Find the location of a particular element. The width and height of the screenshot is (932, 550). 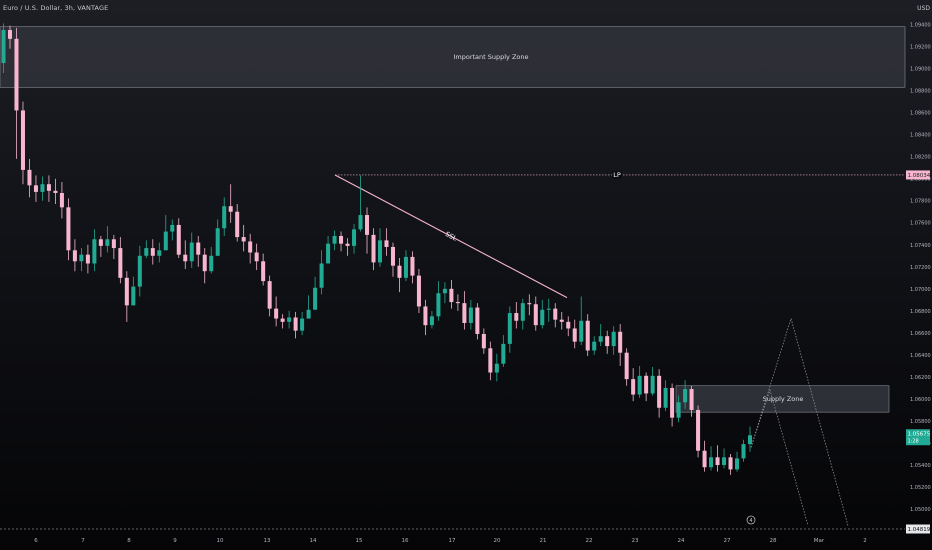

important-supply-zone is located at coordinates (453, 57).